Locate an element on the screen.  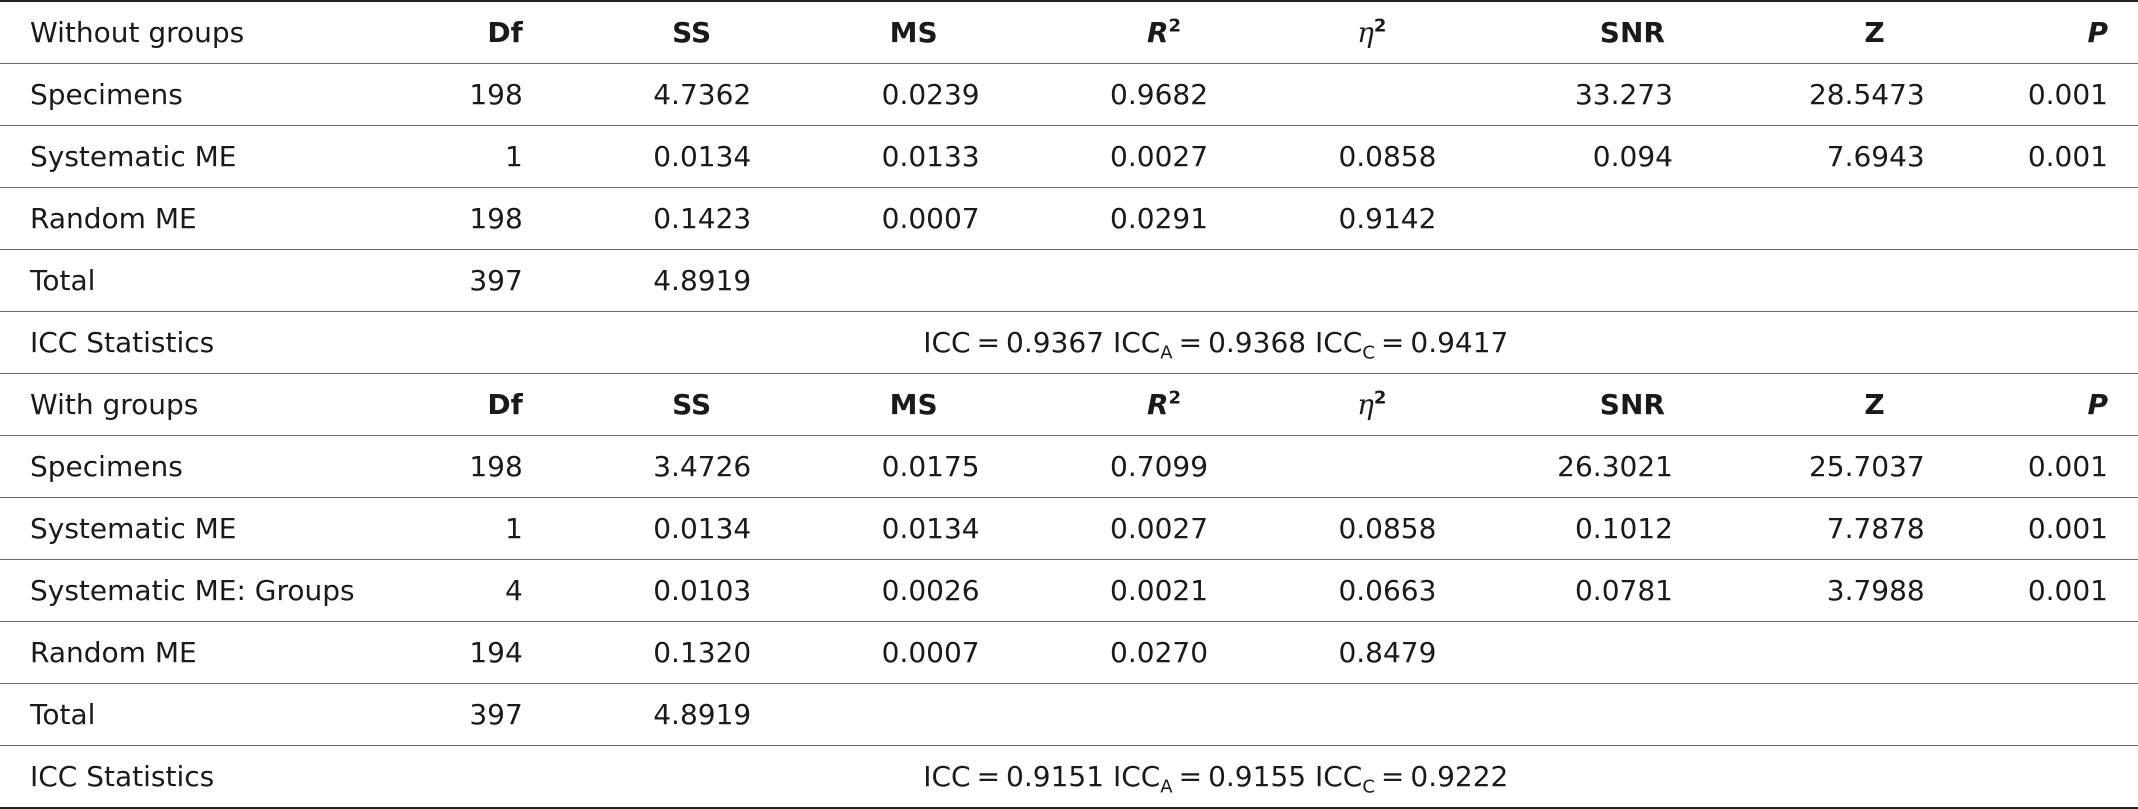
r-exponent: 2 is located at coordinates (1175, 26).